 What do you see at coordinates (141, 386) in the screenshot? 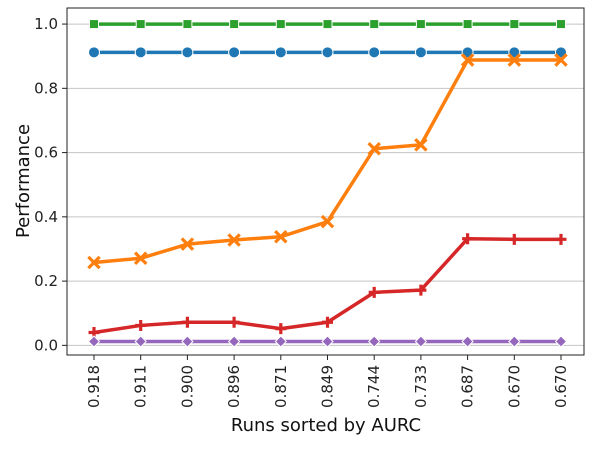
I see `x-tick-label: 0.911` at bounding box center [141, 386].